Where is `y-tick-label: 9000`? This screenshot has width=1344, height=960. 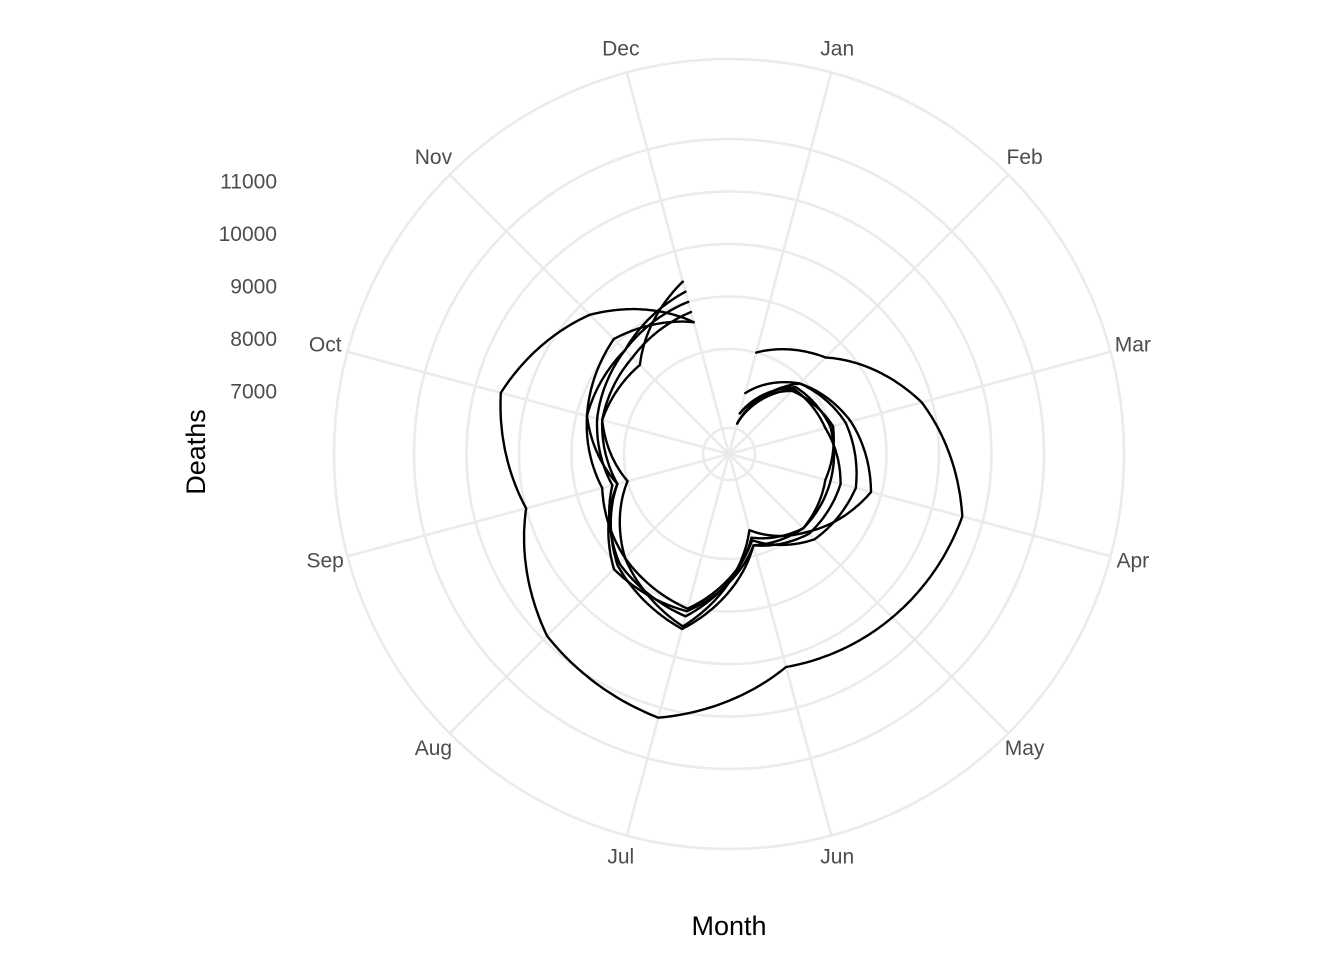
y-tick-label: 9000 is located at coordinates (253, 287).